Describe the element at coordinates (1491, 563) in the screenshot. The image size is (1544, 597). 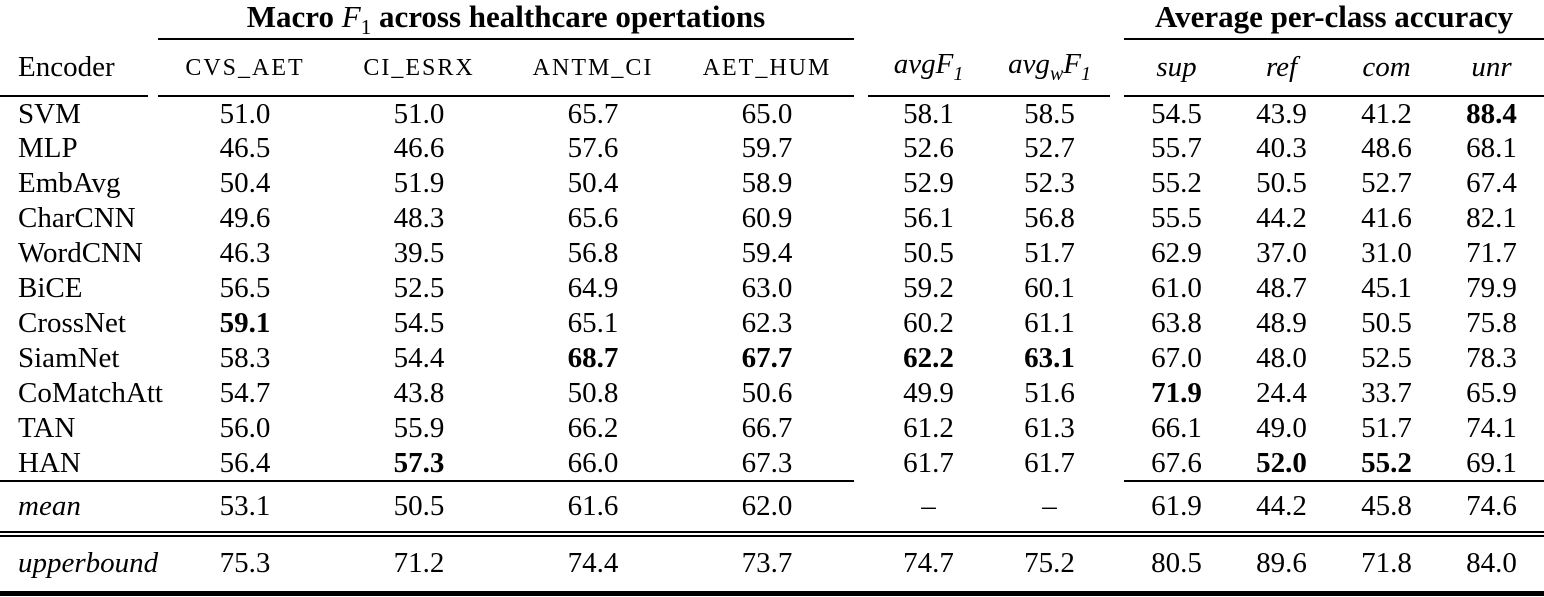
I see `table-cell: 84.0` at that location.